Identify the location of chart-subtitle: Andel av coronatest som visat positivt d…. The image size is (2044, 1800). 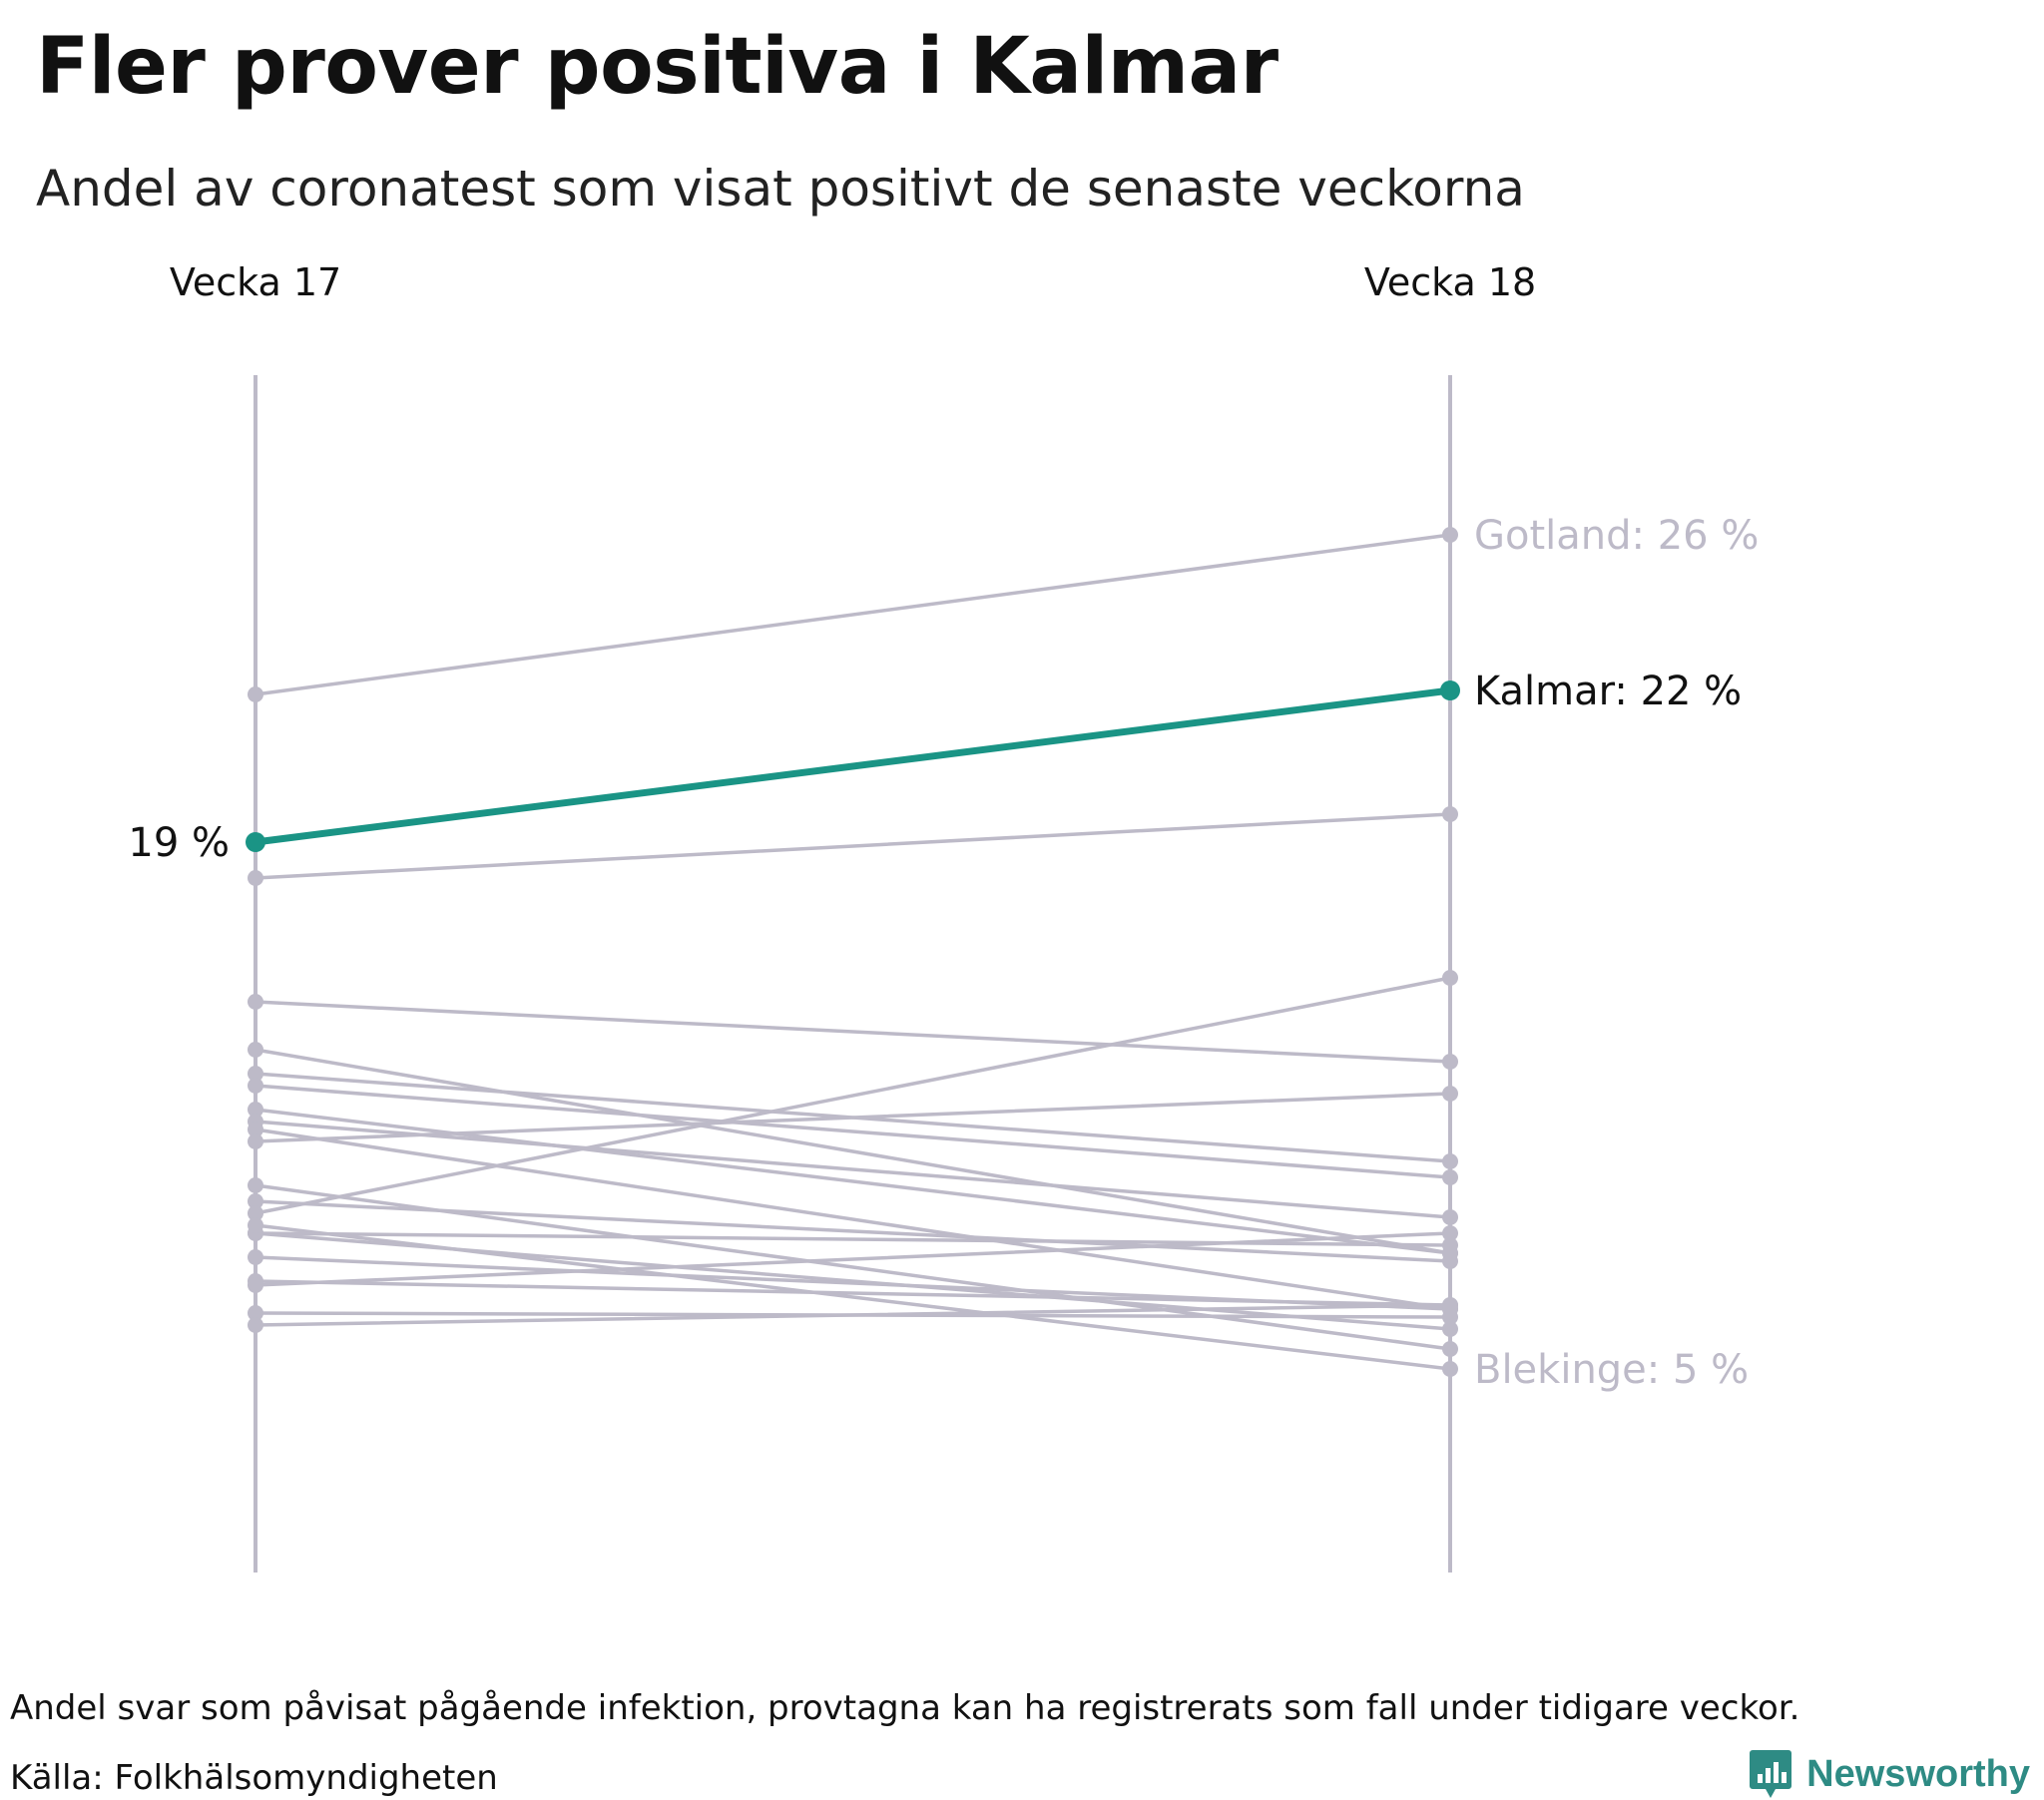
(780, 189).